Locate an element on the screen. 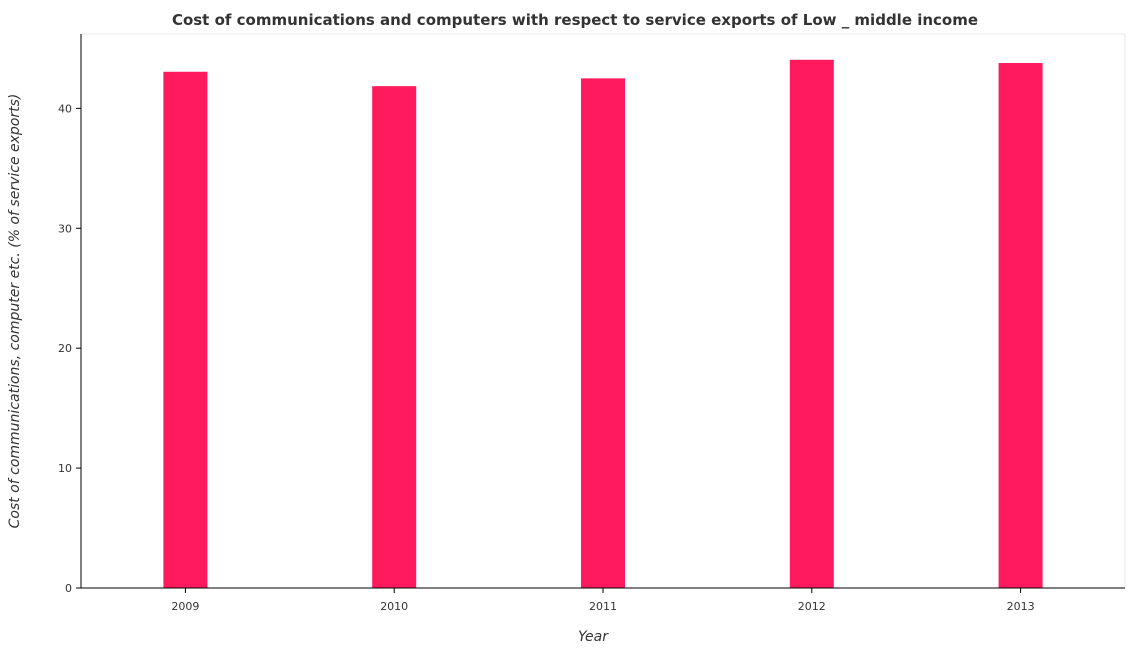  y-tick-label-40: 40 is located at coordinates (65, 108).